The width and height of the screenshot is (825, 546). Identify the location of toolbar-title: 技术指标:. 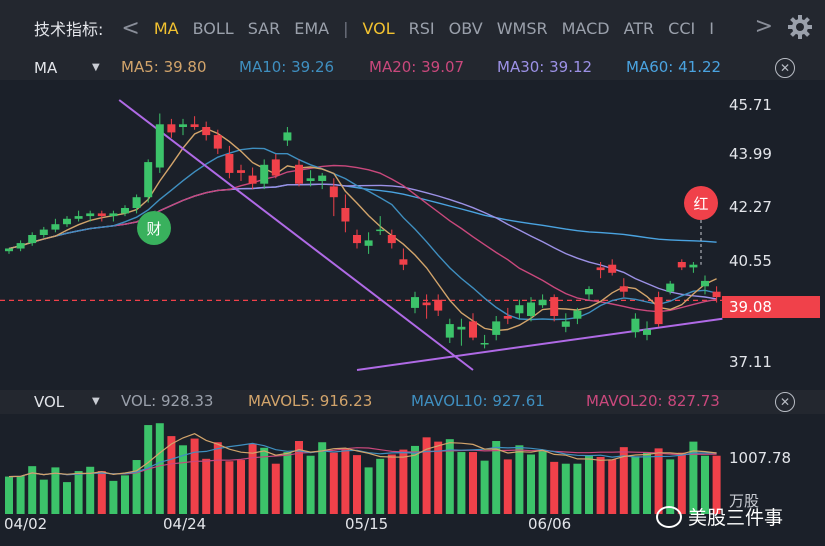
(69, 29).